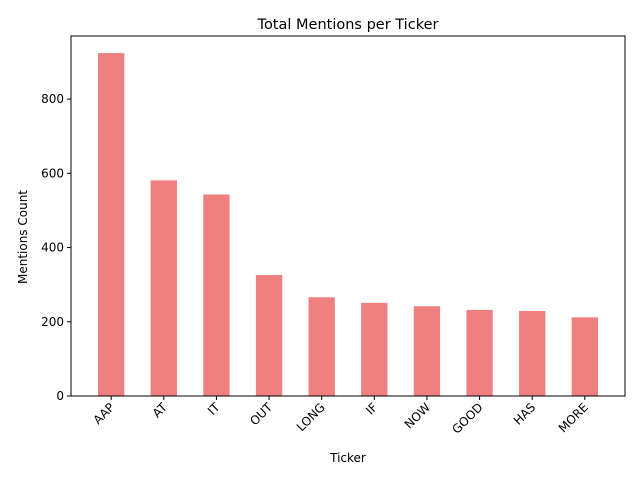 The width and height of the screenshot is (640, 480). I want to click on y-axis: 0 200 400 600 800, so click(56, 247).